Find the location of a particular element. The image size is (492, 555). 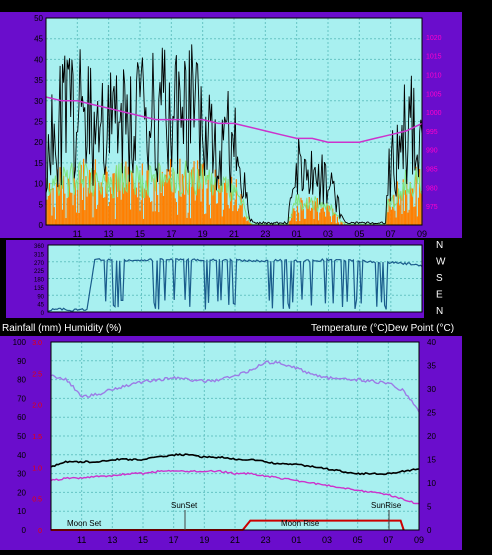

humidity-y-tick: 80 is located at coordinates (21, 380).